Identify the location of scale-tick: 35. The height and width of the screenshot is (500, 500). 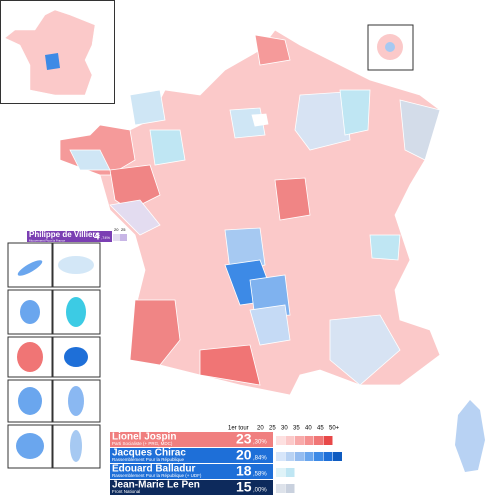
(296, 429).